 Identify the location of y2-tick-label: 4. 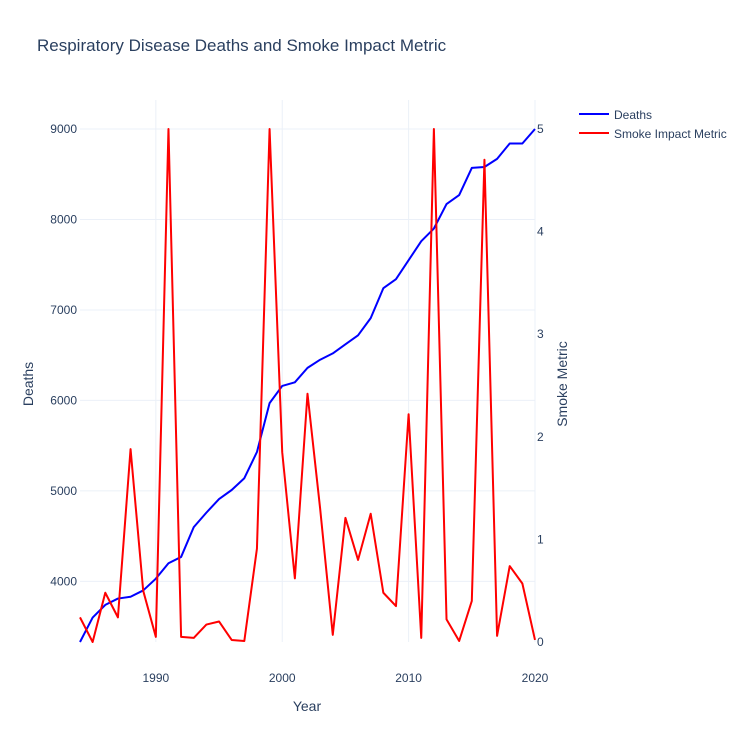
(540, 232).